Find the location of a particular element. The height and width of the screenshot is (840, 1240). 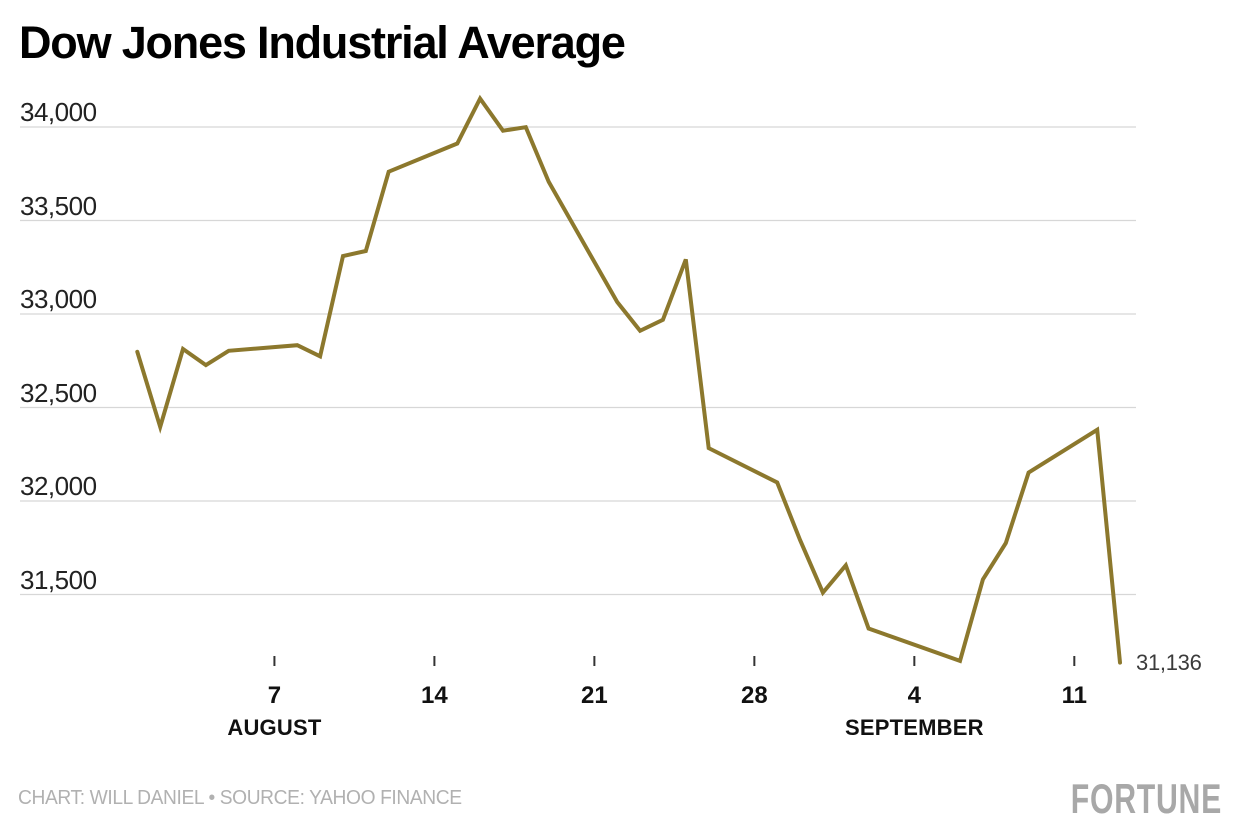

y-axis-label: 32,500 is located at coordinates (58, 392).